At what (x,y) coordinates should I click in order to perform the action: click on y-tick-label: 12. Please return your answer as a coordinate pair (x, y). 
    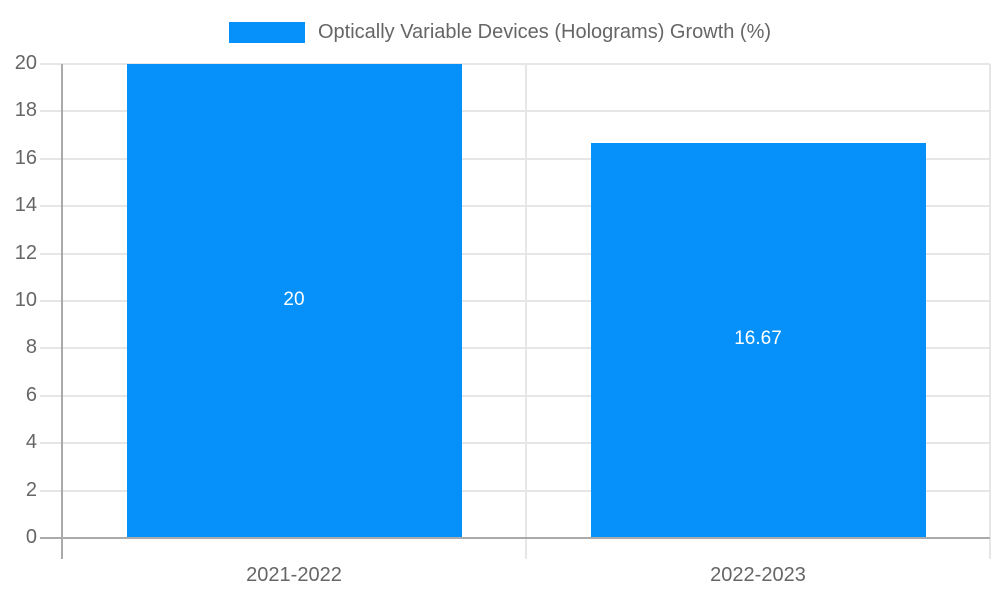
    Looking at the image, I should click on (25, 252).